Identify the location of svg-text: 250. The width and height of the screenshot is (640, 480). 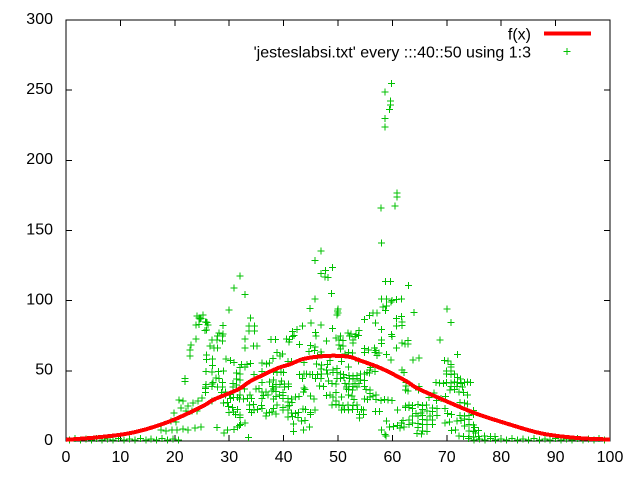
(39, 89).